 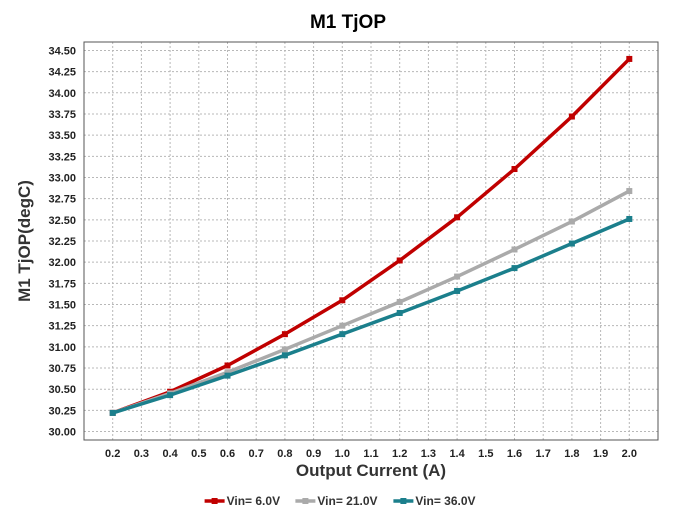 What do you see at coordinates (629, 454) in the screenshot?
I see `x-tick-label: 2.0` at bounding box center [629, 454].